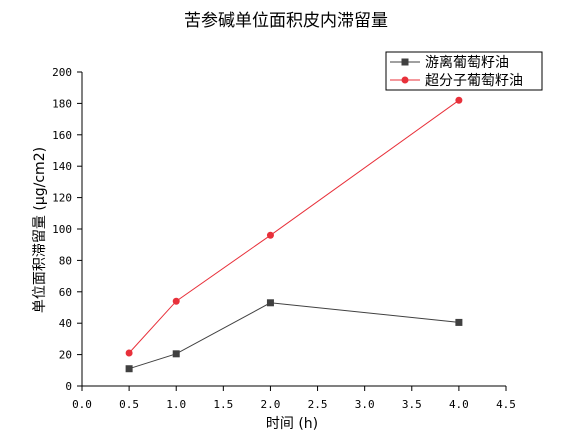  I want to click on x-tick-label: 3.5, so click(412, 404).